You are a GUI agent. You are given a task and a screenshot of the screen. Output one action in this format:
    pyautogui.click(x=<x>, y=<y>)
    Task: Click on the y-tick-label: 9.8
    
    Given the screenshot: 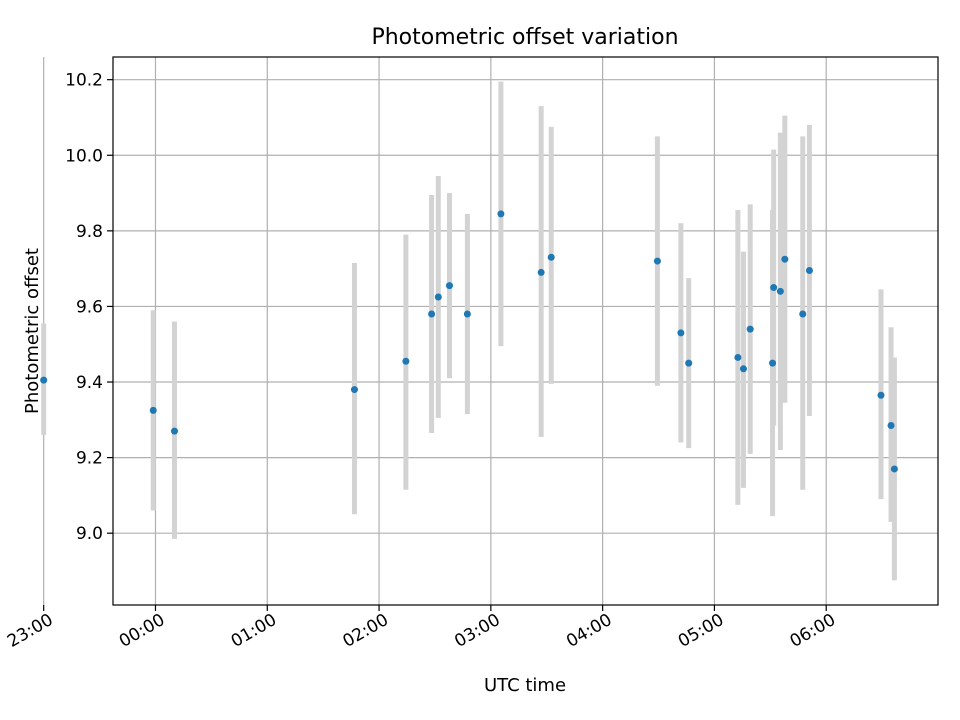 What is the action you would take?
    pyautogui.click(x=89, y=232)
    